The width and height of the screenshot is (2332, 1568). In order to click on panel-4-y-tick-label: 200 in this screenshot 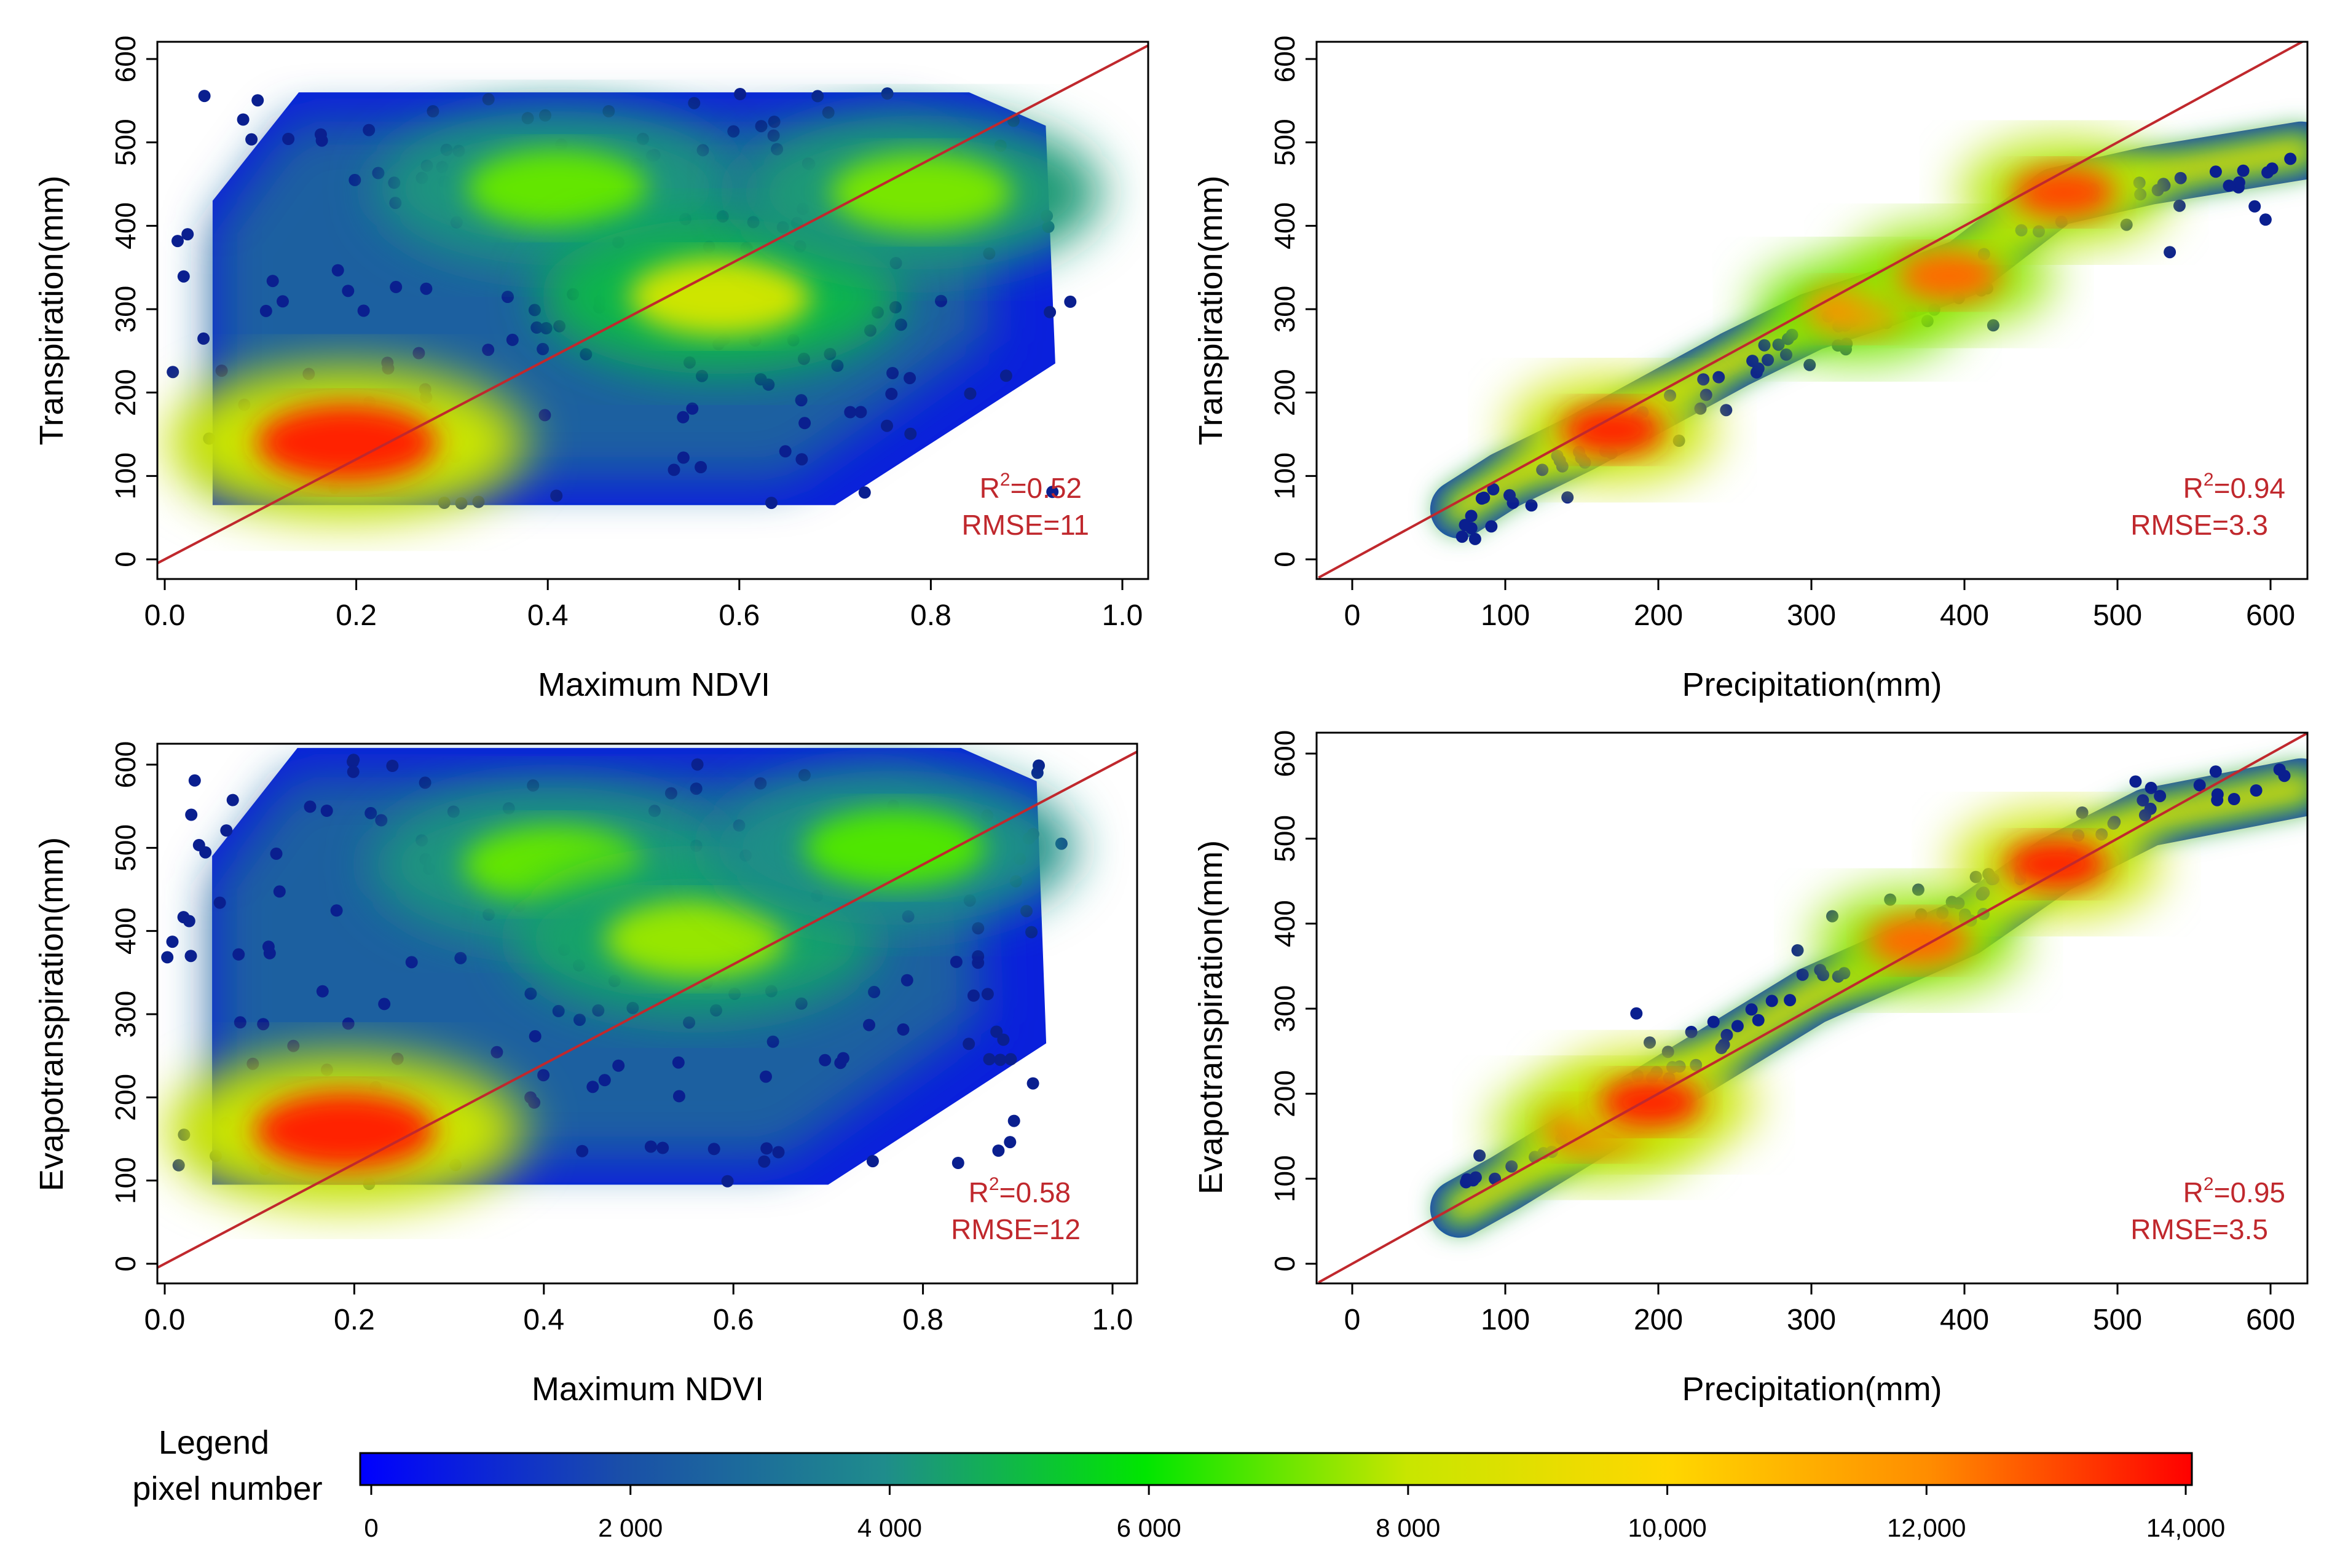, I will do `click(1285, 1093)`.